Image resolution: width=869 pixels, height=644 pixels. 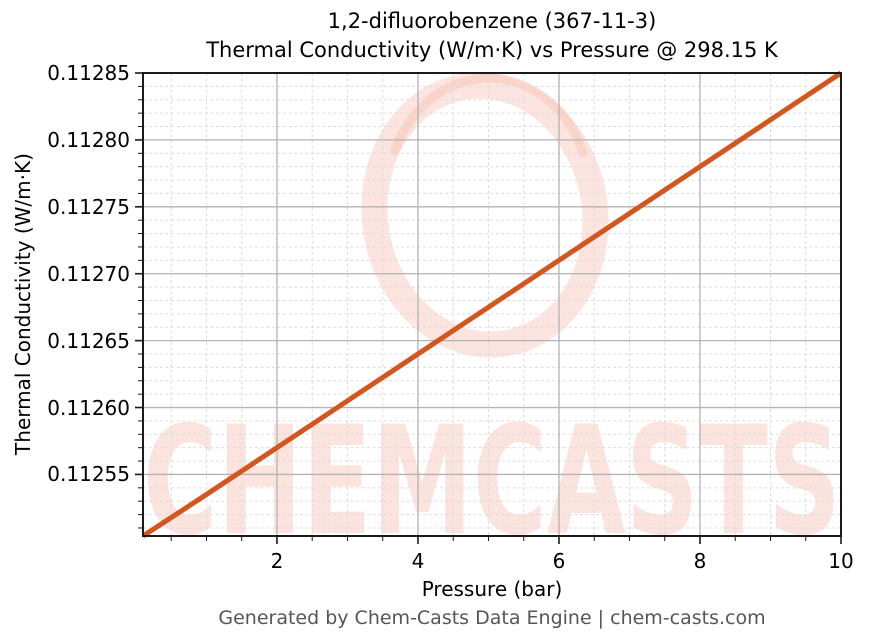 I want to click on x-tick-label: 6, so click(x=559, y=561).